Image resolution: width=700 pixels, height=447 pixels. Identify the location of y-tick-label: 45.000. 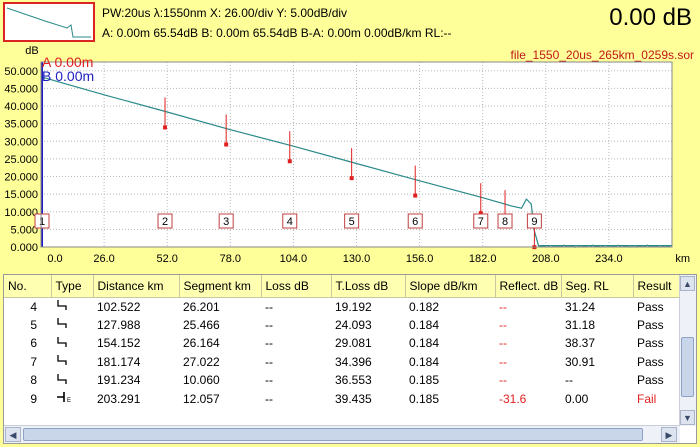
(21, 89).